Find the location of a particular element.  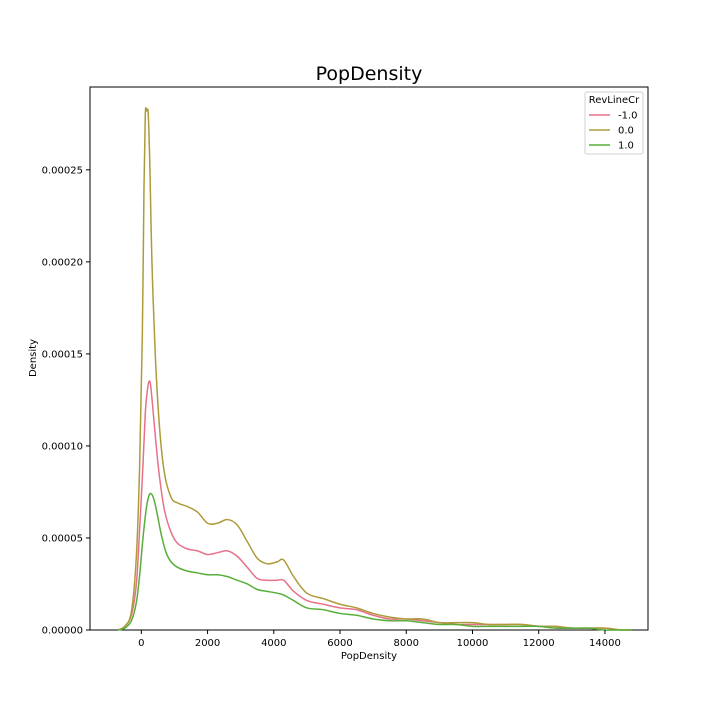

y-tick-label: 0.00025 is located at coordinates (62, 170).